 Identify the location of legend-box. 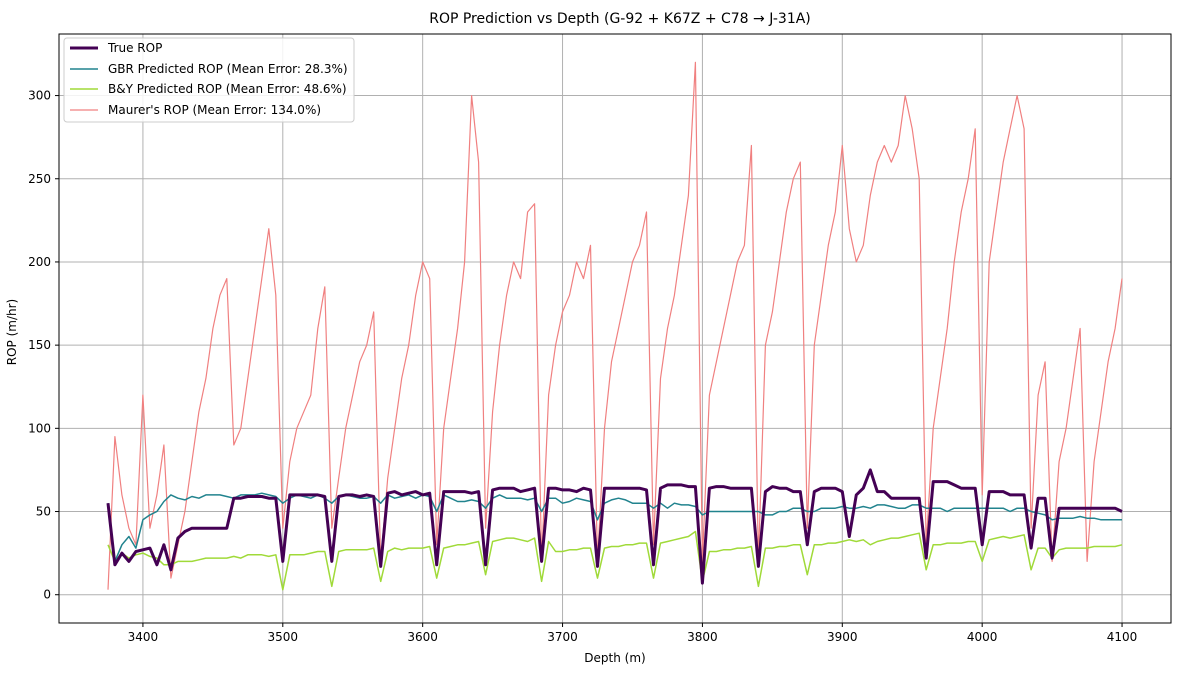
(209, 80).